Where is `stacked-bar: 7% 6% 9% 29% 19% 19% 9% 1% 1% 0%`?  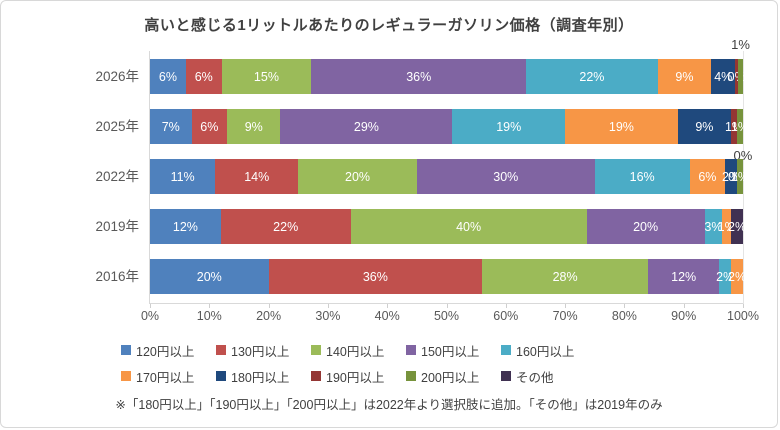
stacked-bar: 7% 6% 9% 29% 19% 19% 9% 1% 1% 0% is located at coordinates (451, 136).